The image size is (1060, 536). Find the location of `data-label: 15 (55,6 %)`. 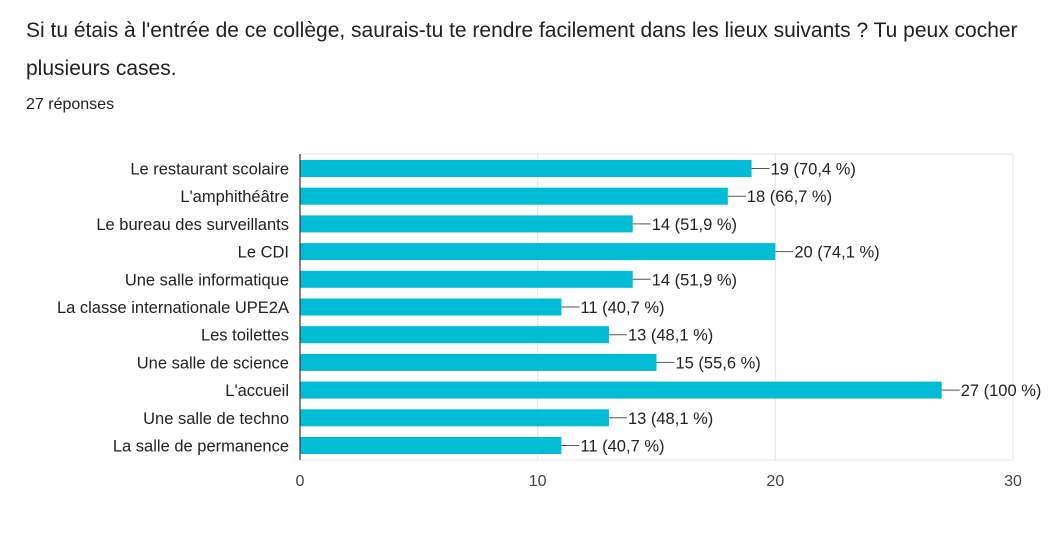

data-label: 15 (55,6 %) is located at coordinates (718, 363).